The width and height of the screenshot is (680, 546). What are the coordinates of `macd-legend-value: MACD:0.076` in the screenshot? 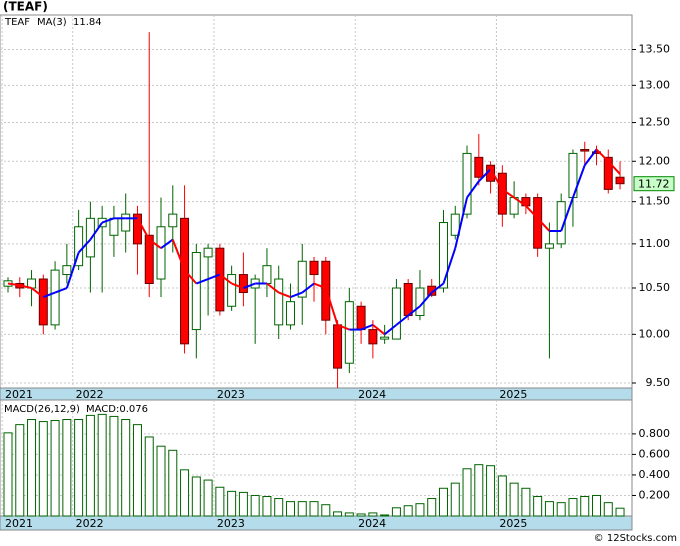 It's located at (117, 409).